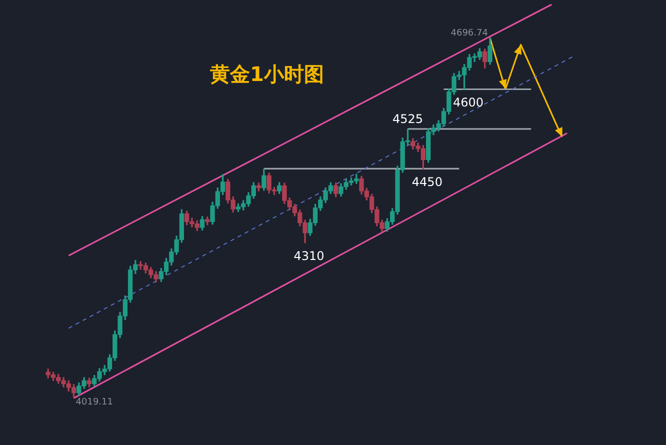 The width and height of the screenshot is (666, 445). Describe the element at coordinates (266, 74) in the screenshot. I see `text: 黄金1小时图` at that location.